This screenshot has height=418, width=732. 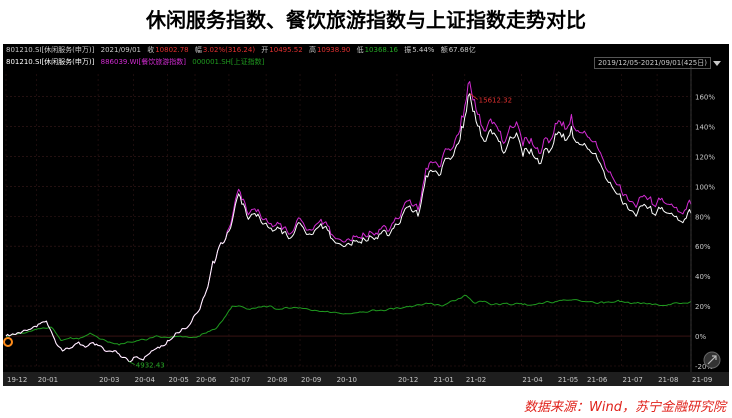 What do you see at coordinates (408, 380) in the screenshot?
I see `x-tick-label: 20-12` at bounding box center [408, 380].